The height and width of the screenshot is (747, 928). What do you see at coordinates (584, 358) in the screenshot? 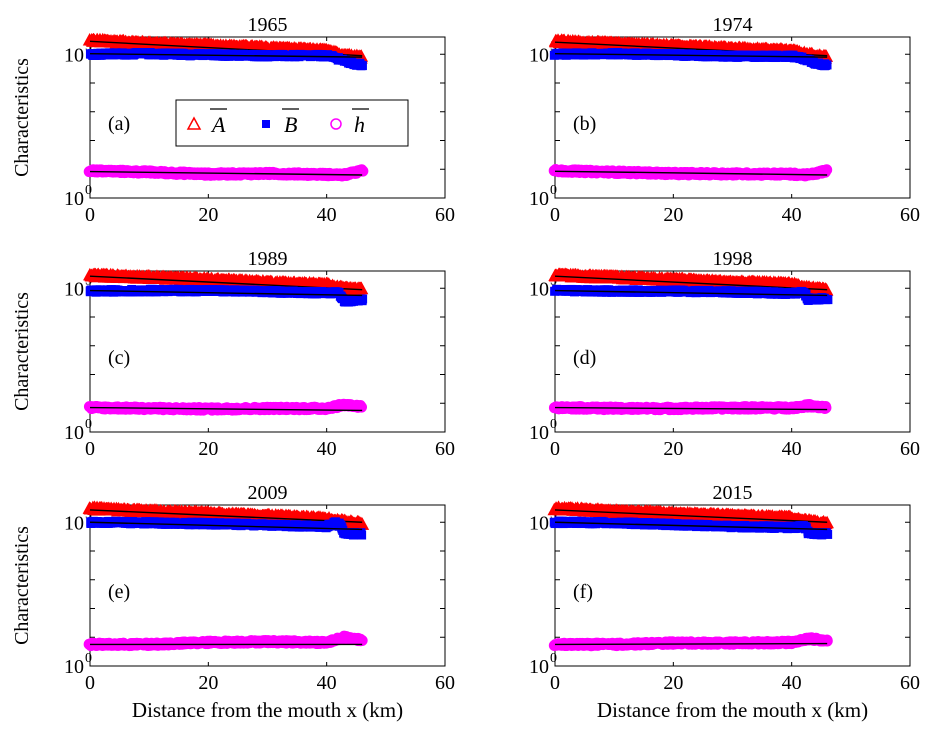
I see `panel-label: (d)` at bounding box center [584, 358].